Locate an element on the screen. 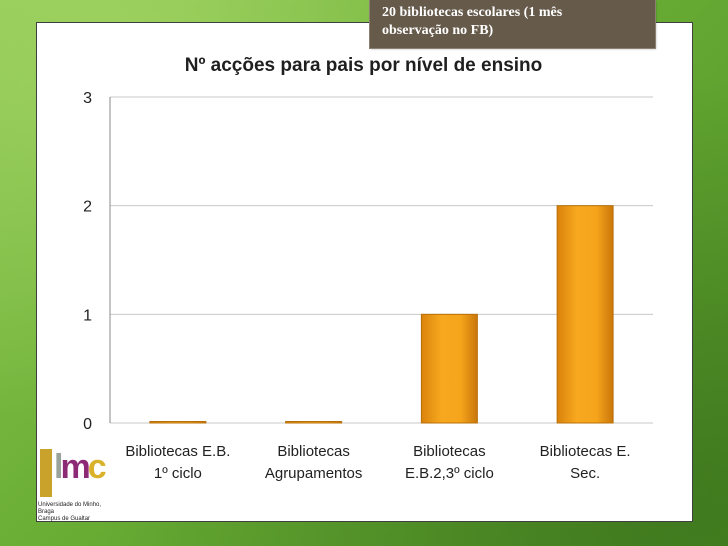 This screenshot has height=546, width=728. logo-letters: lmc is located at coordinates (80, 467).